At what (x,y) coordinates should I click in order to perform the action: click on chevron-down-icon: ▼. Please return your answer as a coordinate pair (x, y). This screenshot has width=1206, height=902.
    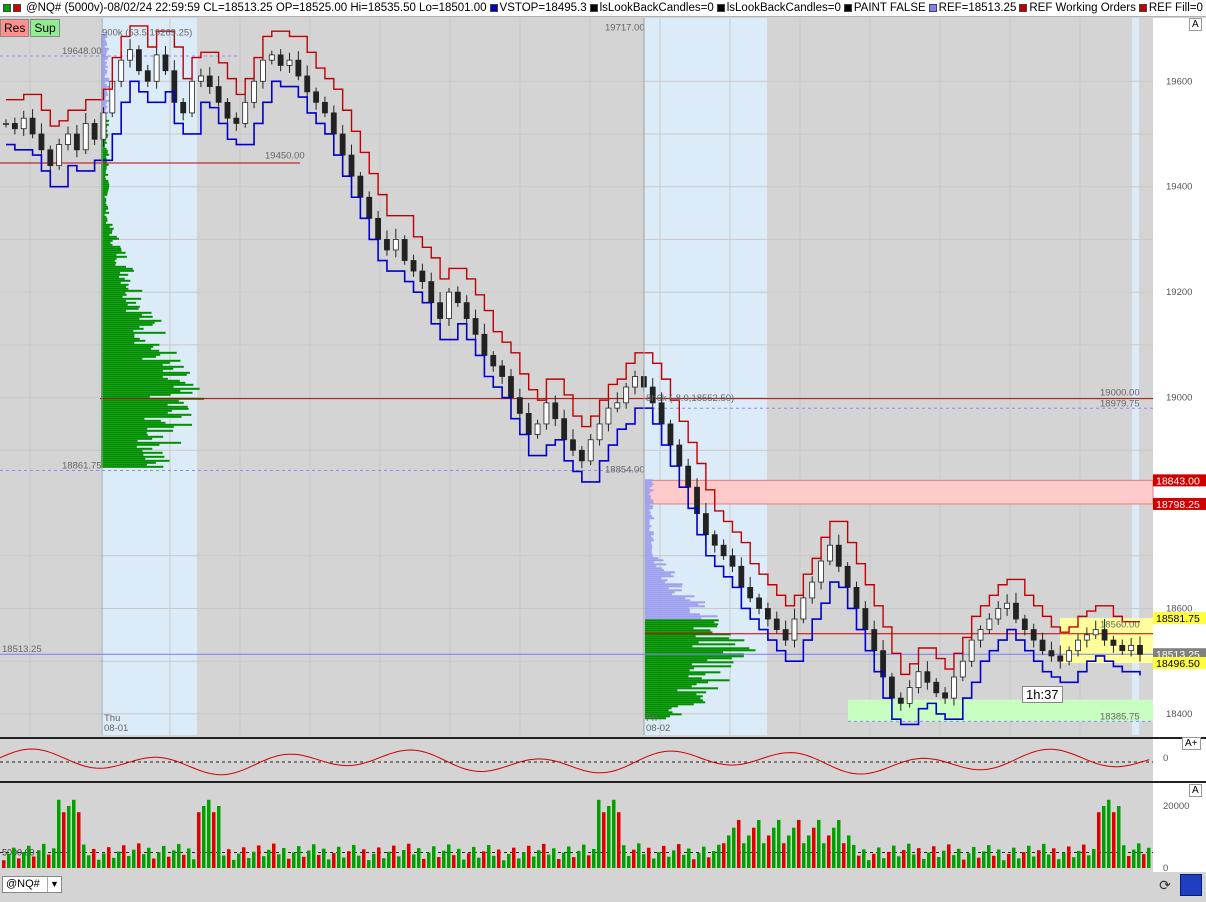
    Looking at the image, I should click on (54, 884).